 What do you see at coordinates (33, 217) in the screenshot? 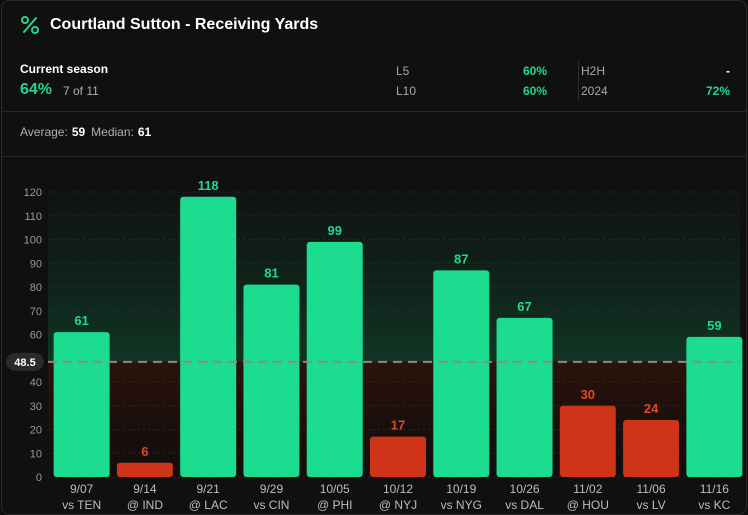
I see `y-tick-label: 110` at bounding box center [33, 217].